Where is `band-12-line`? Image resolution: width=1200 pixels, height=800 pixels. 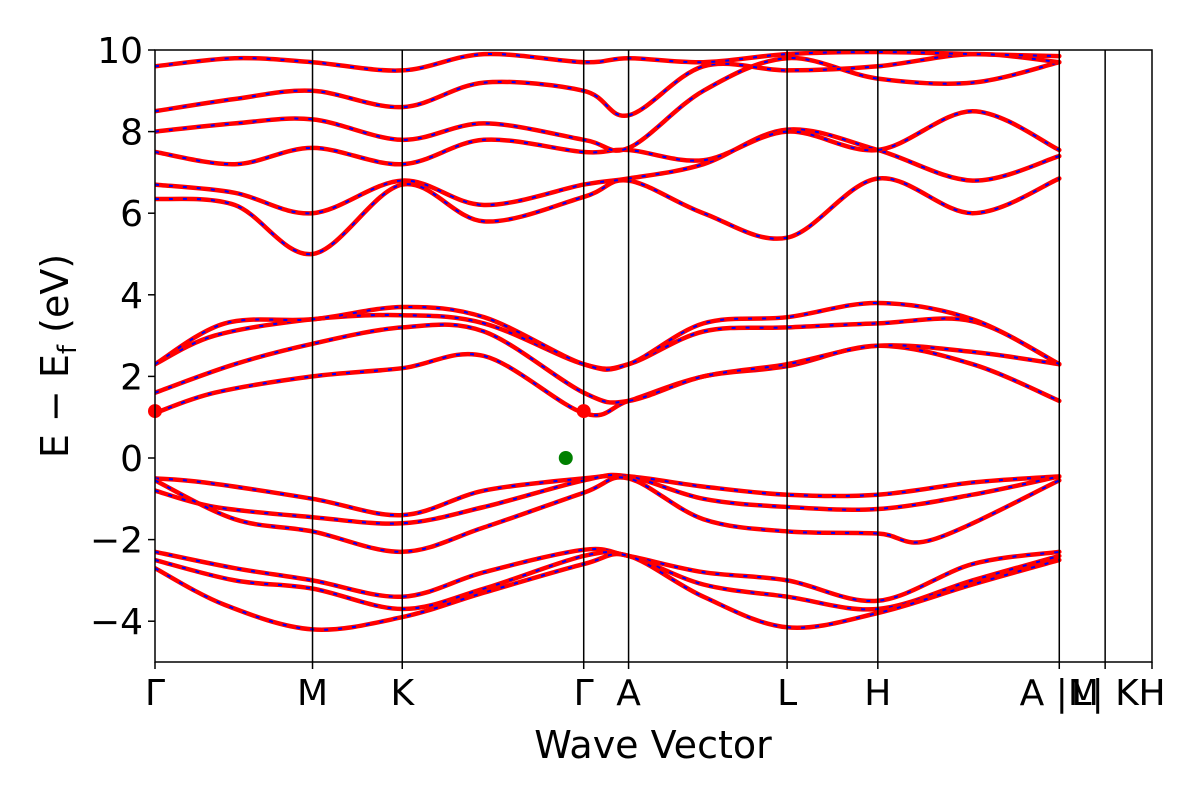 band-12-line is located at coordinates (608, 171).